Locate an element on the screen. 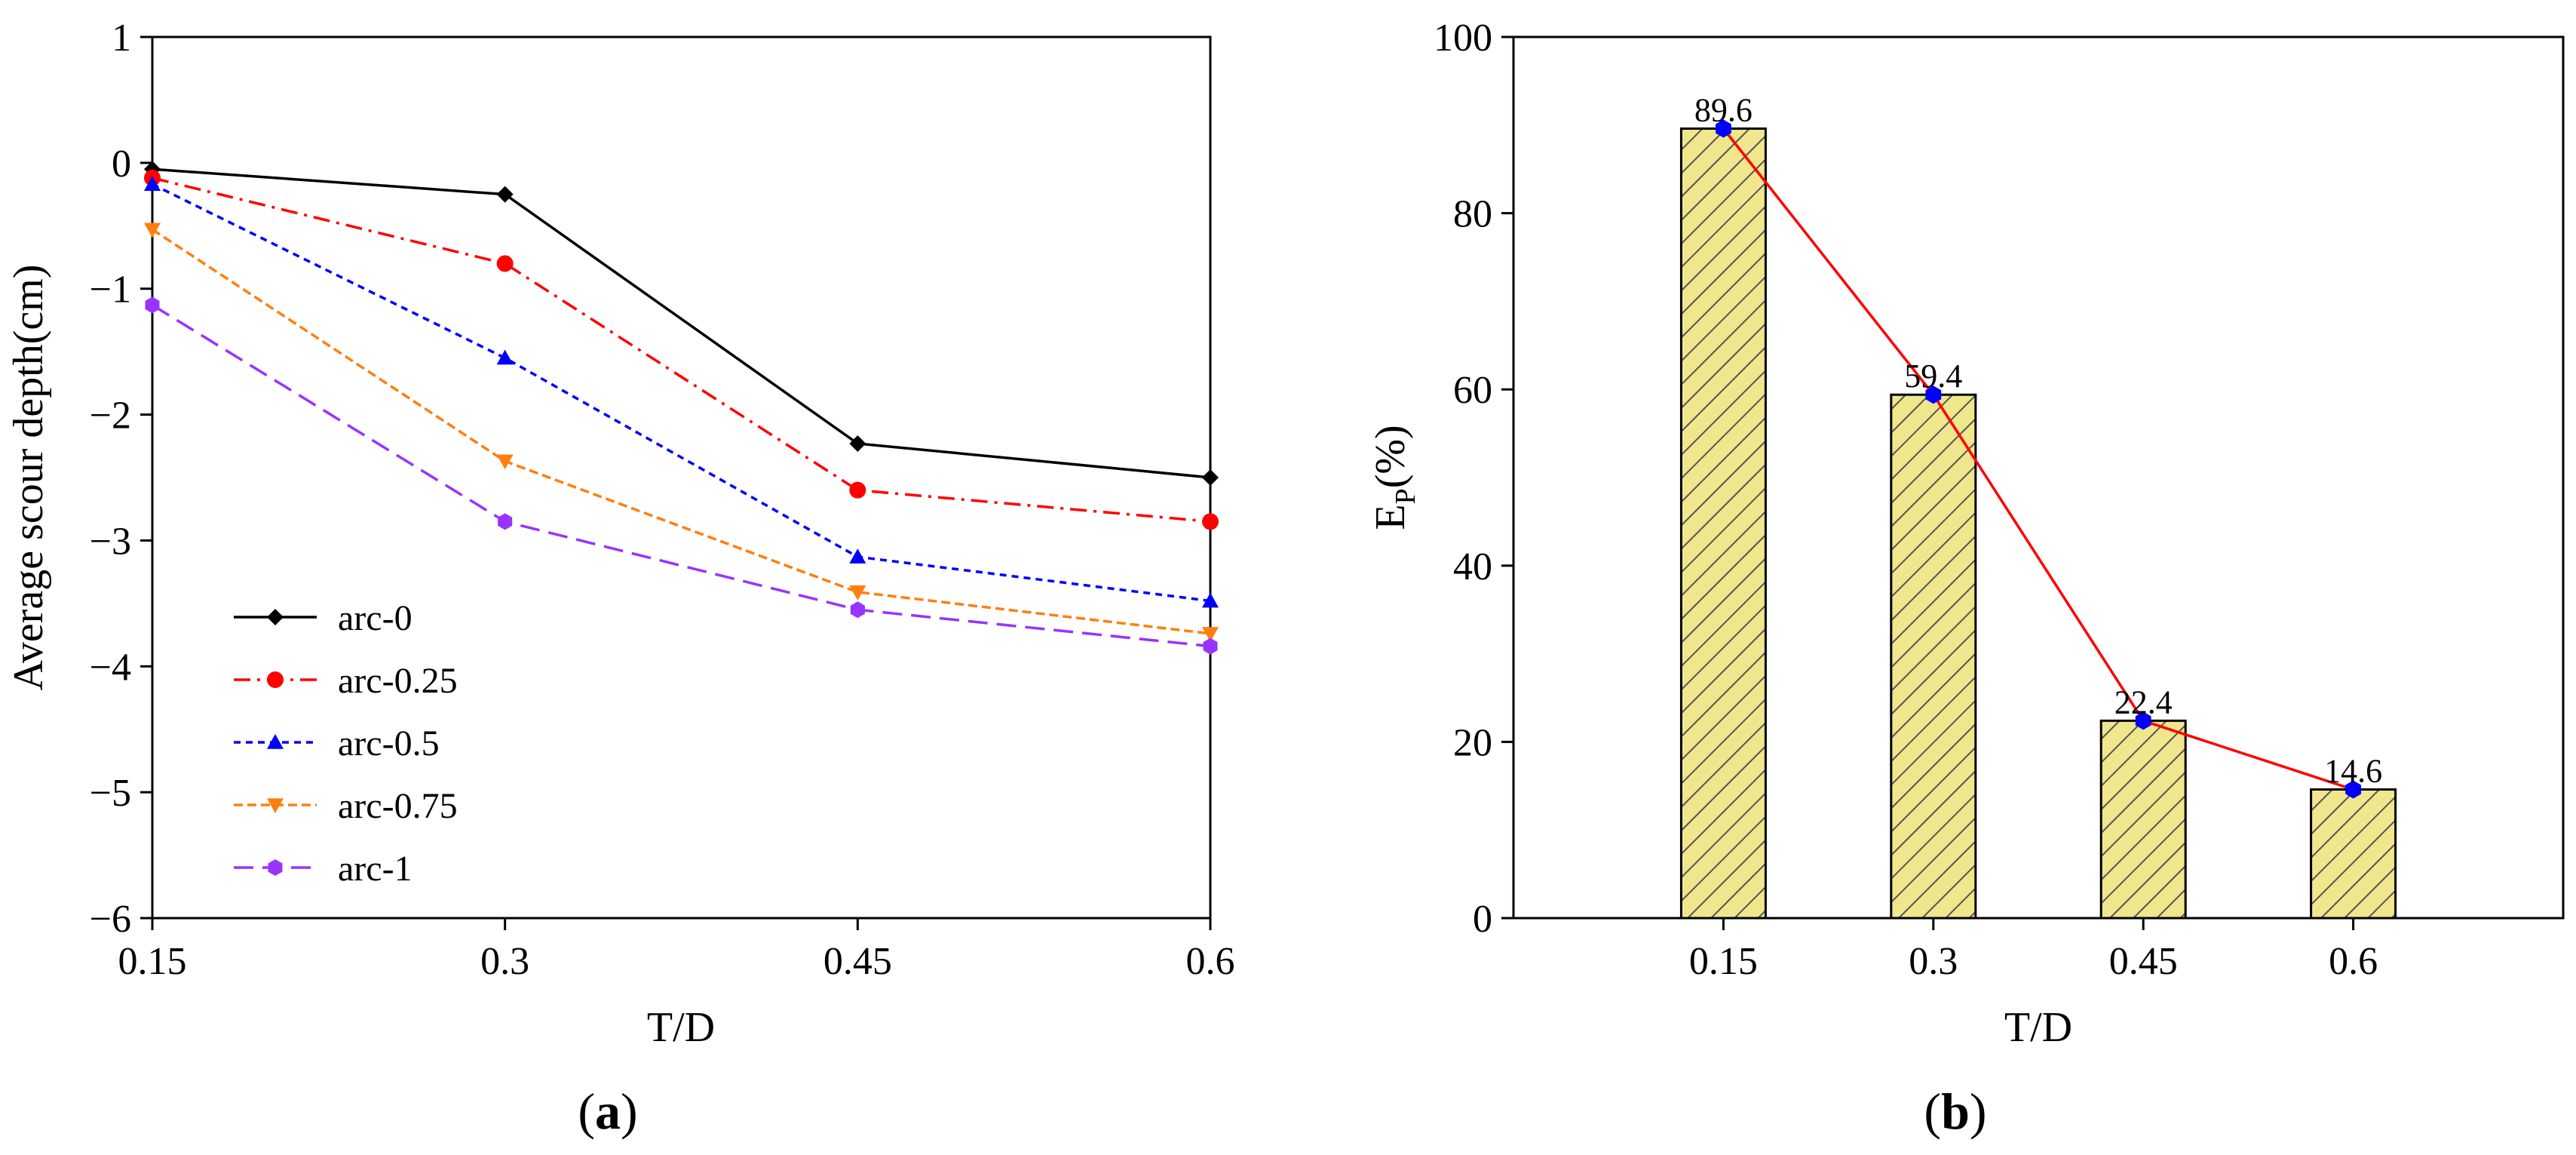 This screenshot has height=1155, width=2576. panel-b-label-open: ( is located at coordinates (1932, 1111).